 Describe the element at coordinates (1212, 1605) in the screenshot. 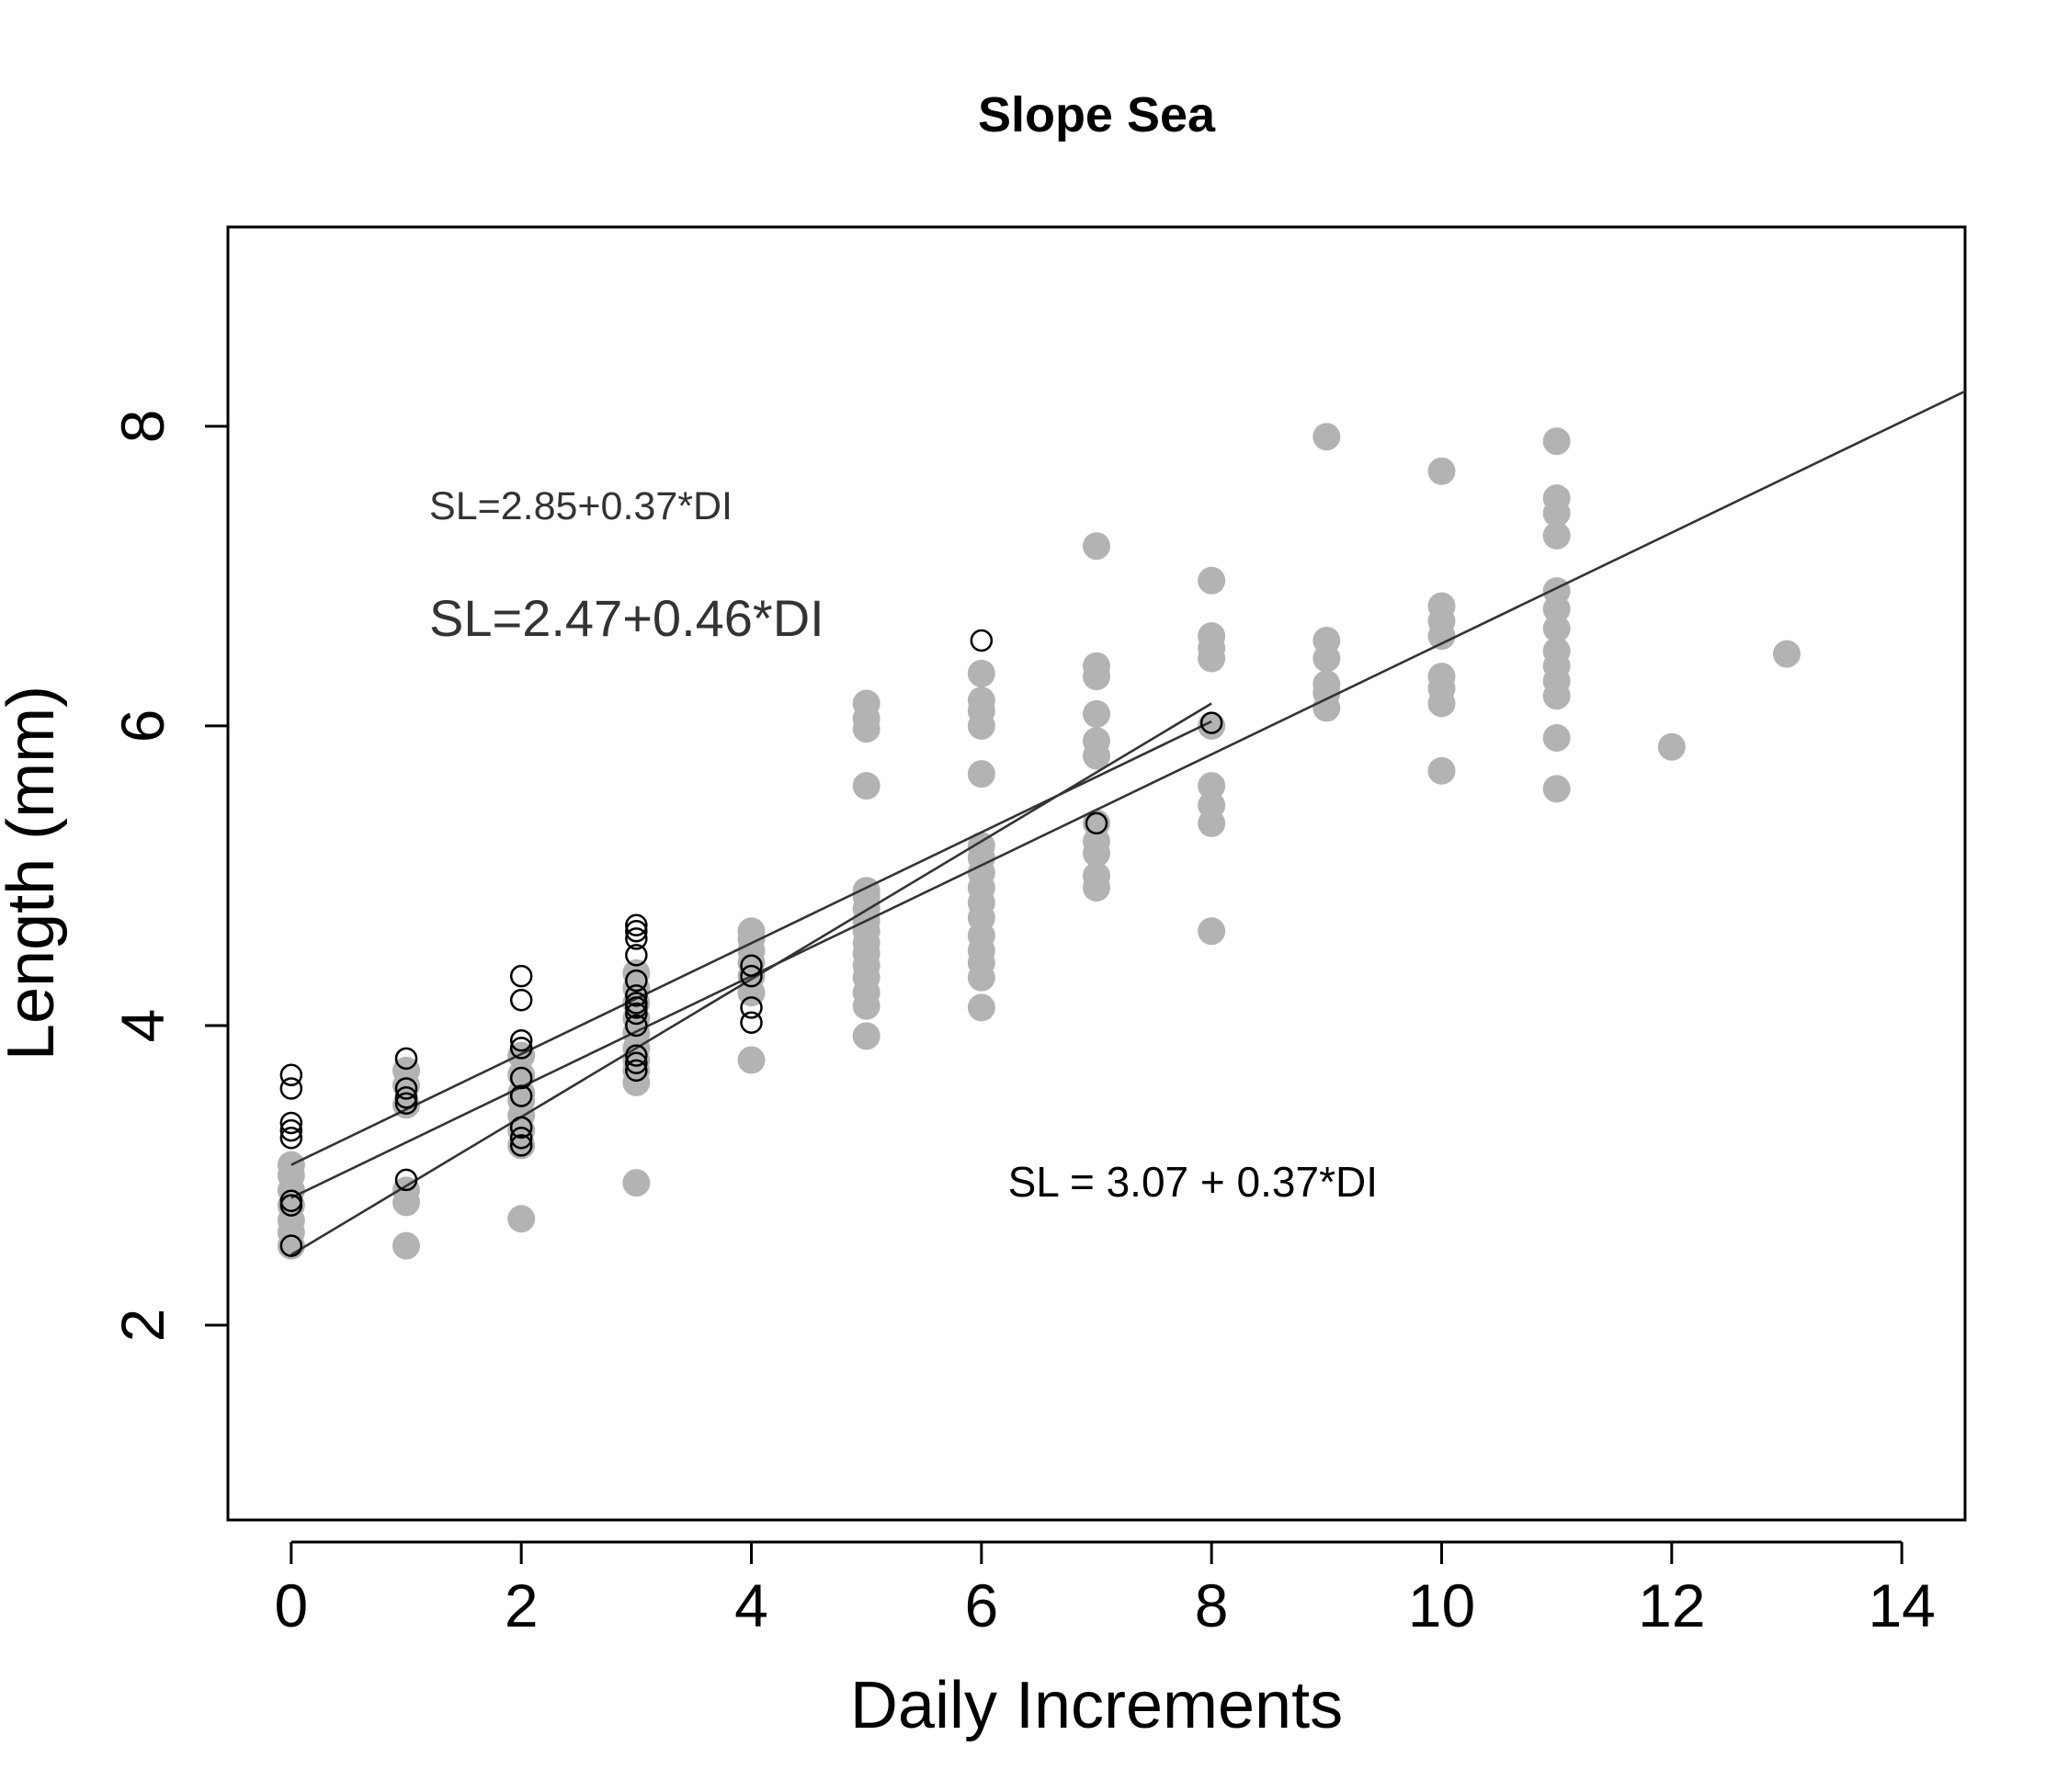

I see `x-tick-label: 8` at that location.